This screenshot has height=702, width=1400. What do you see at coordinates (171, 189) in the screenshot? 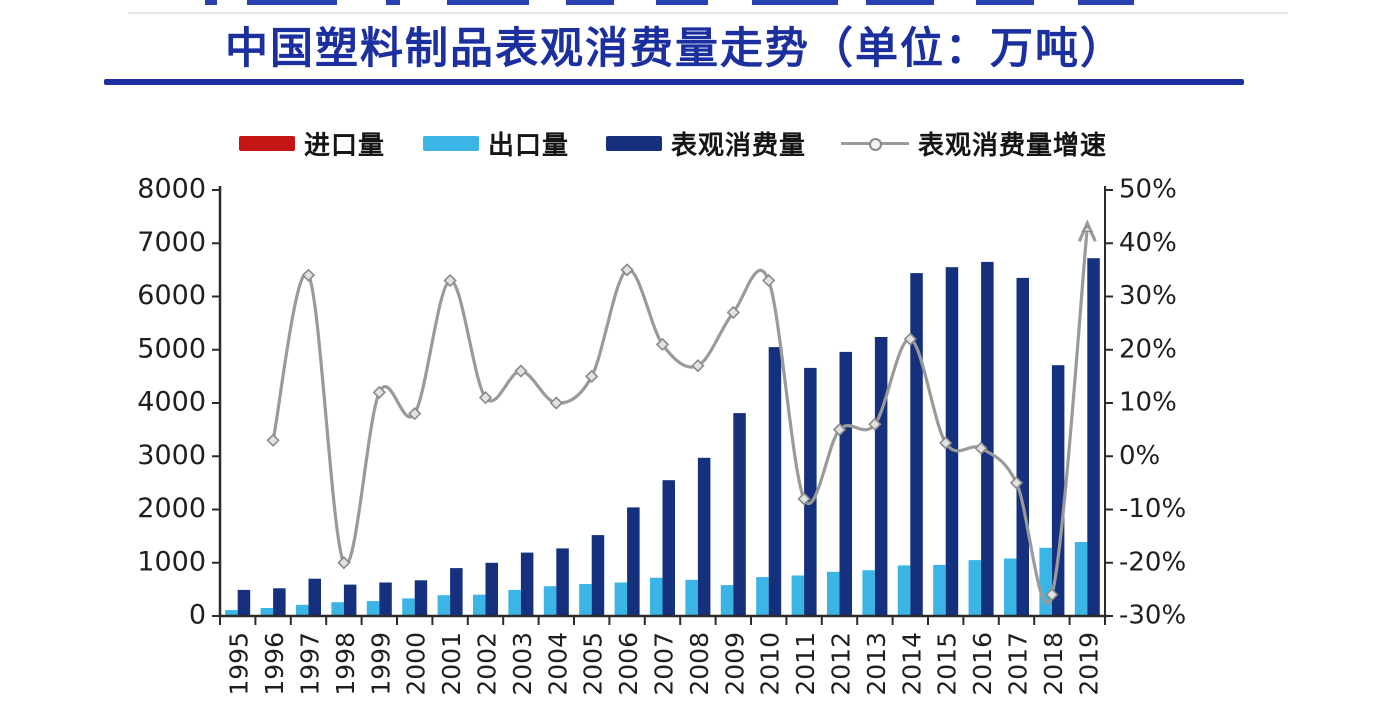
I see `left-tick-label: 8000` at bounding box center [171, 189].